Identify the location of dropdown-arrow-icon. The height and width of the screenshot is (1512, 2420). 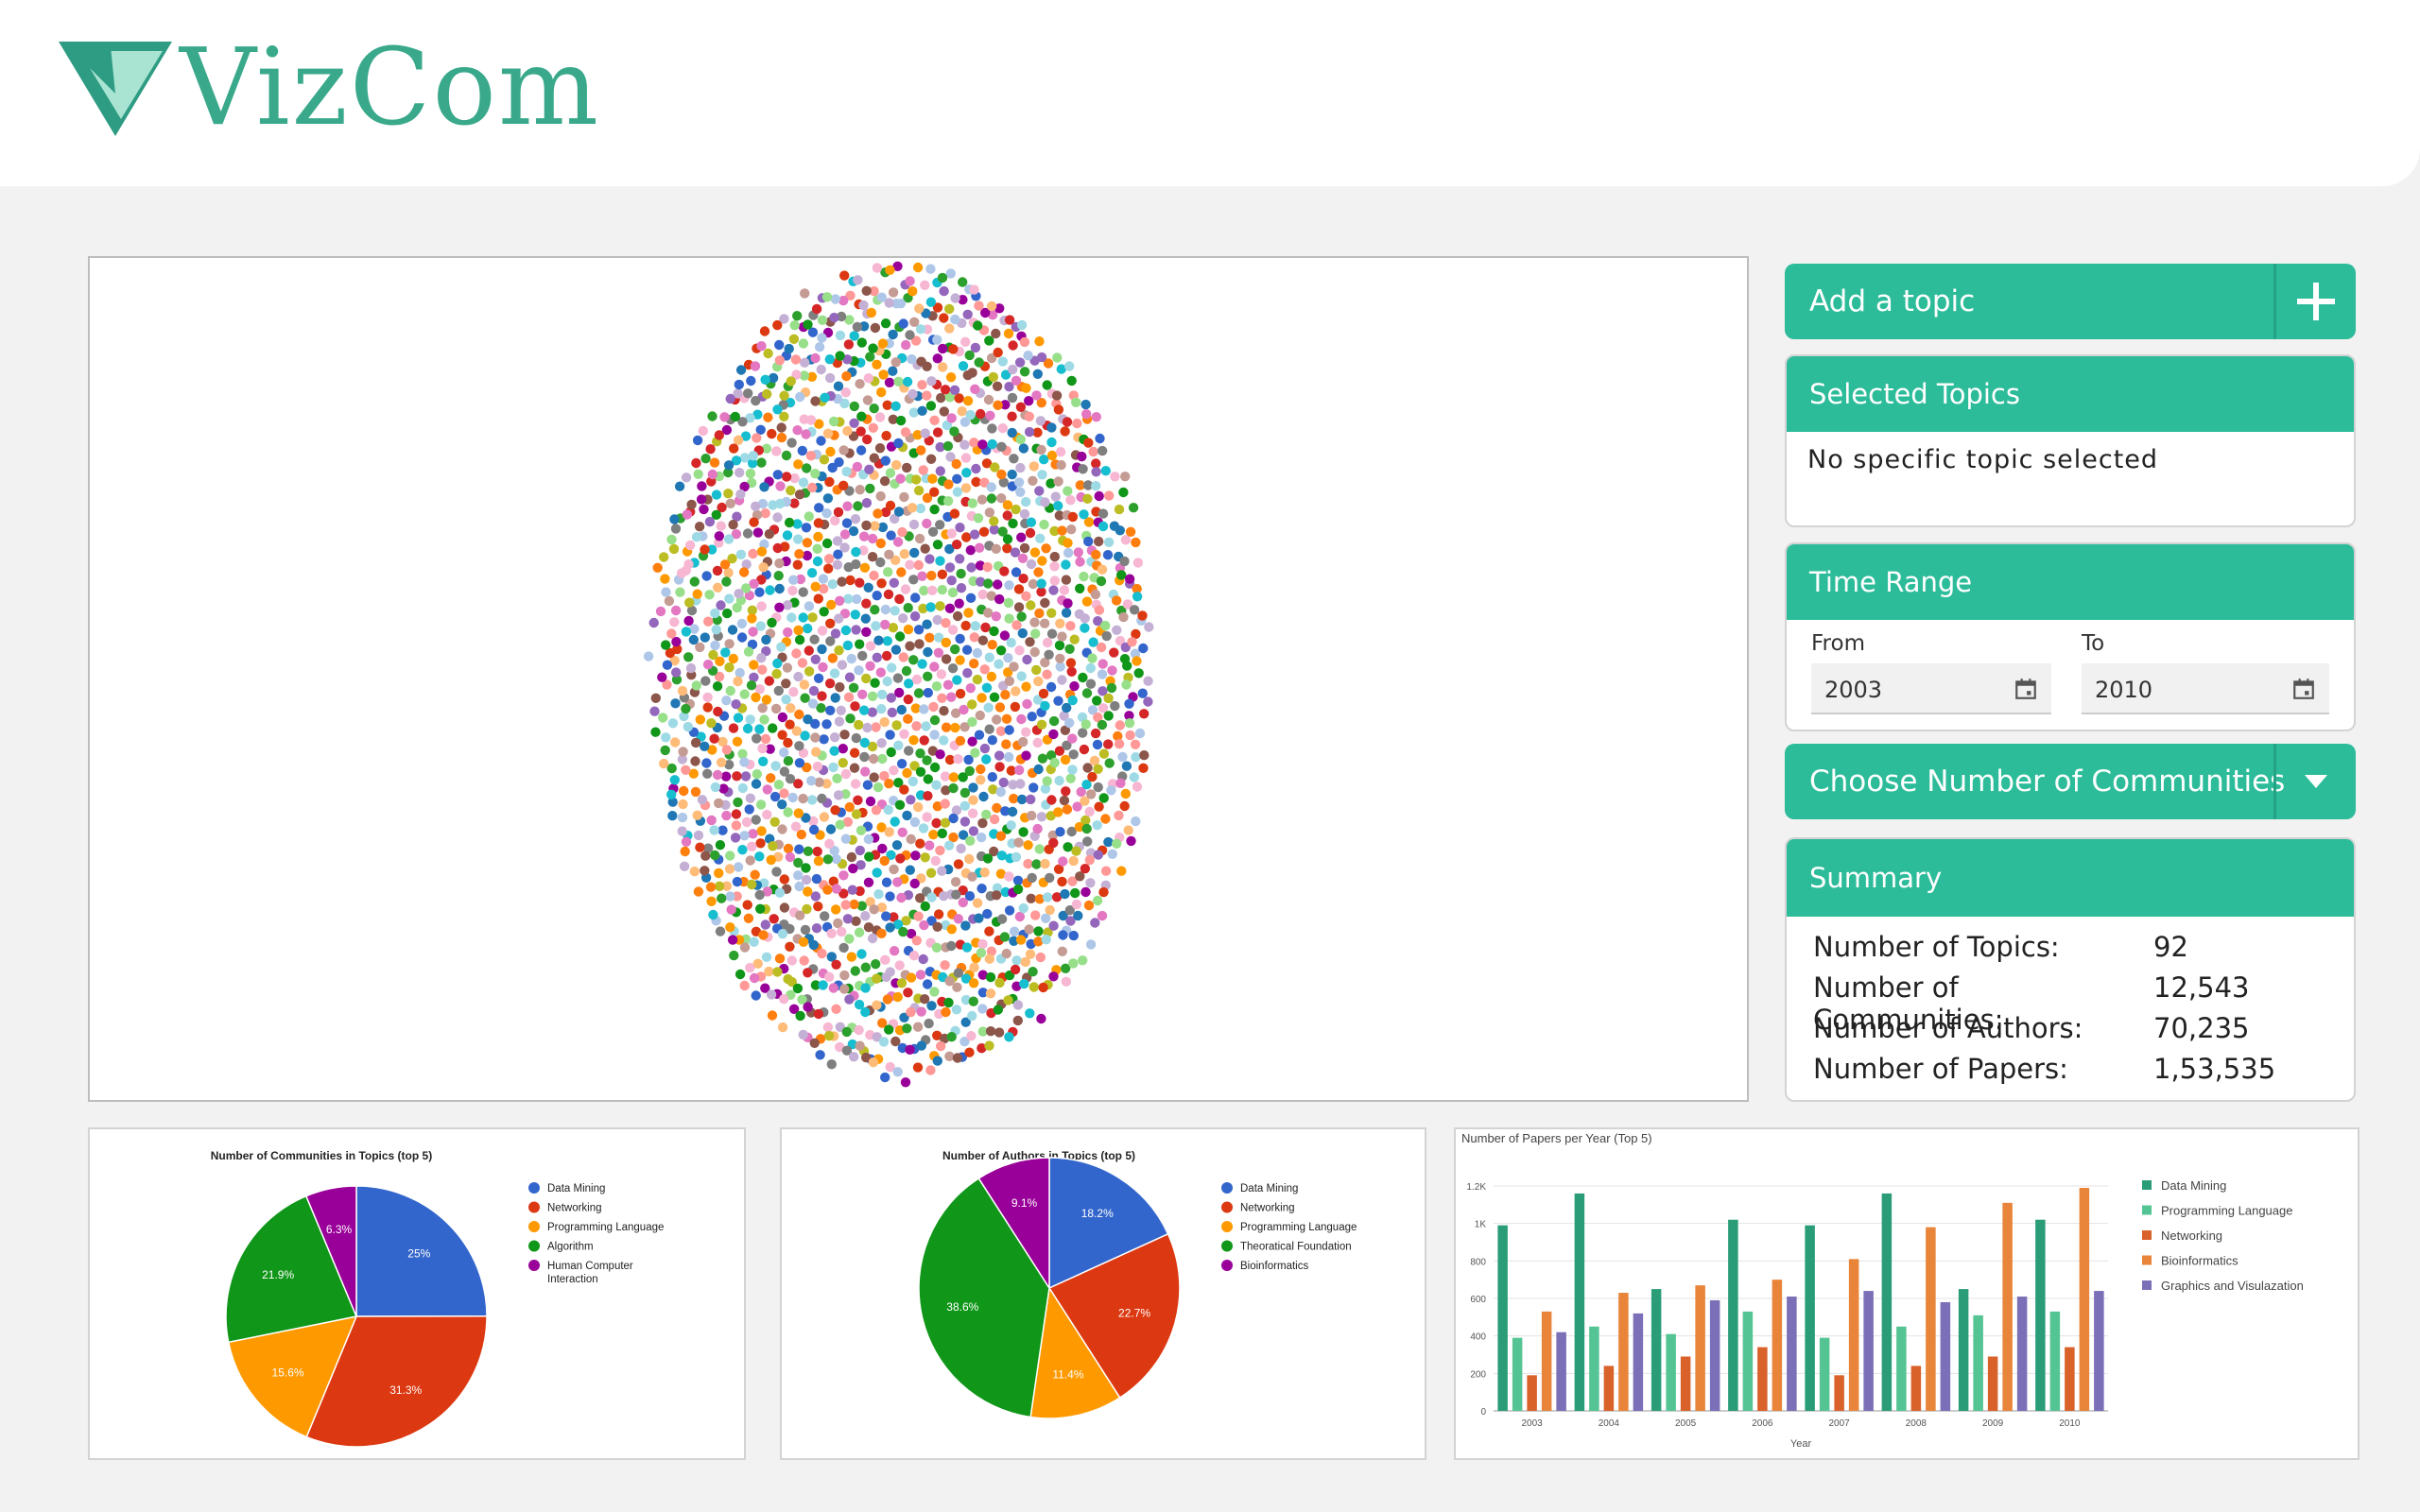
(2316, 781).